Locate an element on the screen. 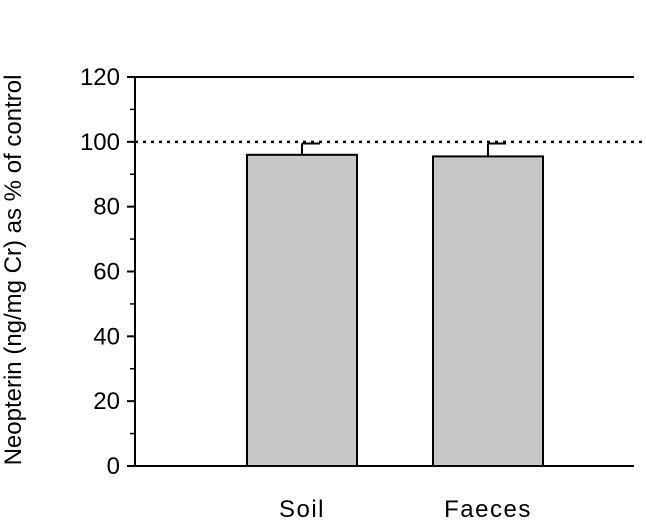  y-tick-label: 80 is located at coordinates (106, 207).